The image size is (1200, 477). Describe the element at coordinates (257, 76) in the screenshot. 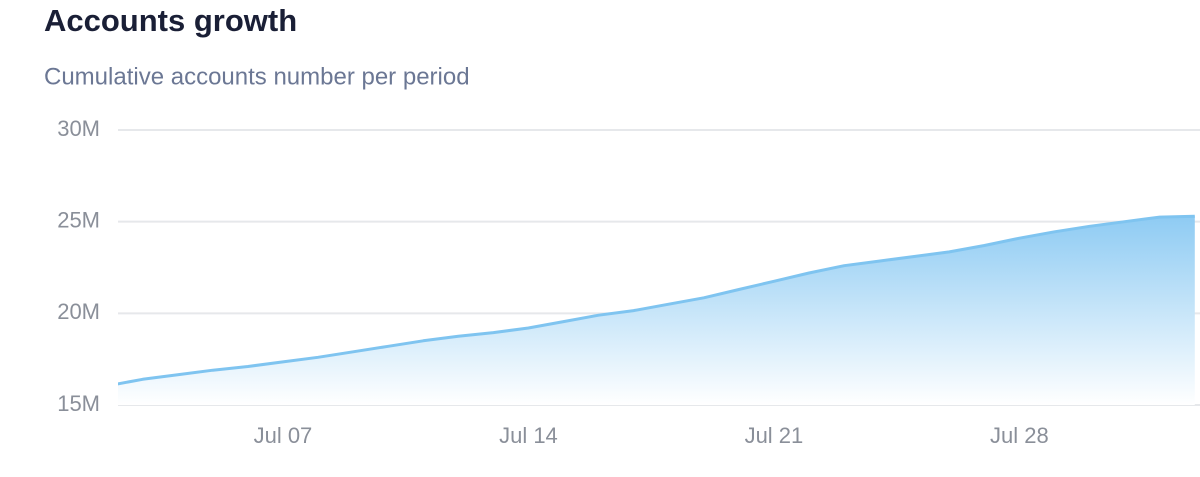

I see `chart-subtitle: Cumulative accounts number per period` at that location.